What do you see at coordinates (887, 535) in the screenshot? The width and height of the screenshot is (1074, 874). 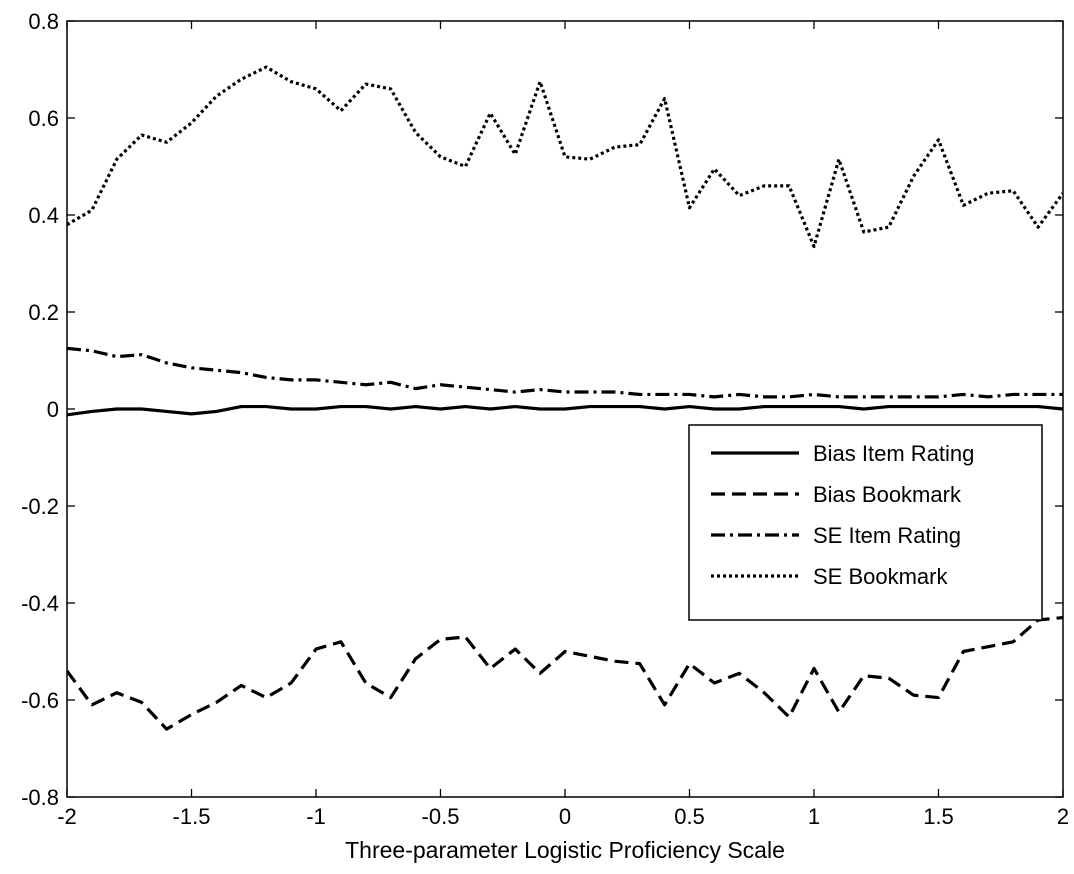 I see `legend-label: SE Item Rating` at bounding box center [887, 535].